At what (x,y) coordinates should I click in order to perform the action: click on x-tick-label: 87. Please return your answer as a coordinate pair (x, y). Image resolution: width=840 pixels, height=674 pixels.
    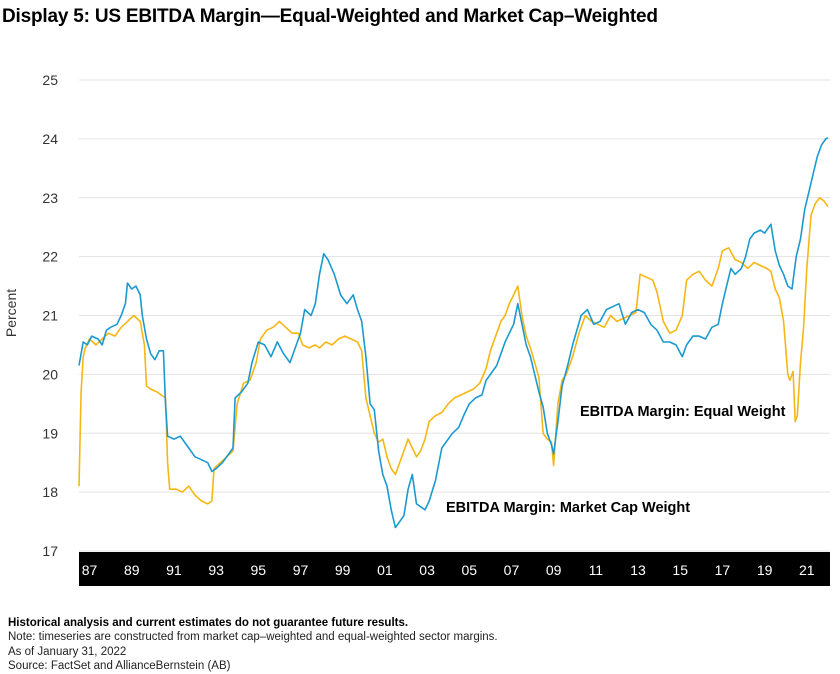
    Looking at the image, I should click on (90, 570).